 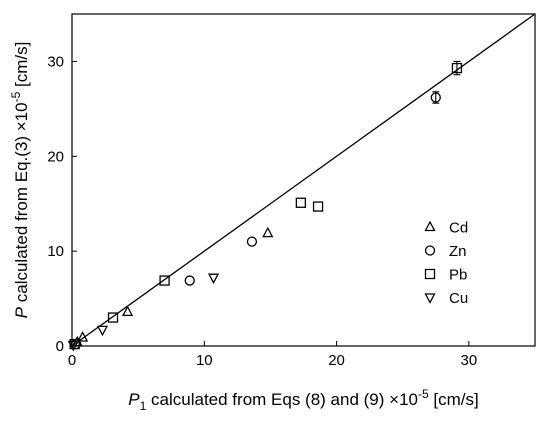 I want to click on y-tick-label: 30, so click(x=55, y=61).